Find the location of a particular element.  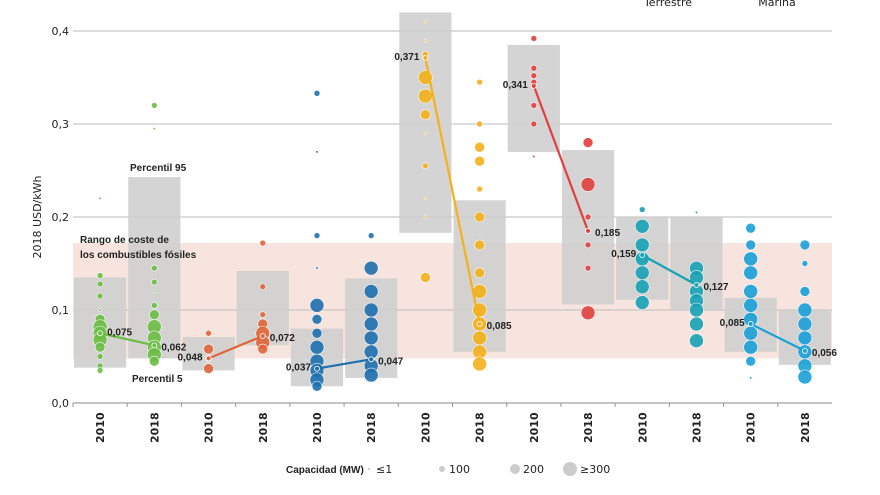

weighted-average-label: 0,371 is located at coordinates (406, 57).